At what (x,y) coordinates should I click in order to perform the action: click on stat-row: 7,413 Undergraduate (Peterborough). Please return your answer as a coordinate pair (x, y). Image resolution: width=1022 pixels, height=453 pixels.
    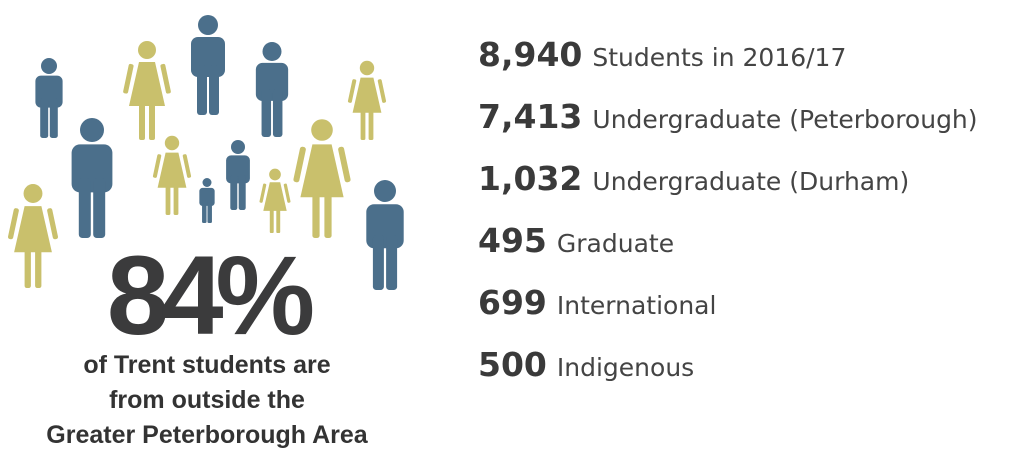
    Looking at the image, I should click on (728, 125).